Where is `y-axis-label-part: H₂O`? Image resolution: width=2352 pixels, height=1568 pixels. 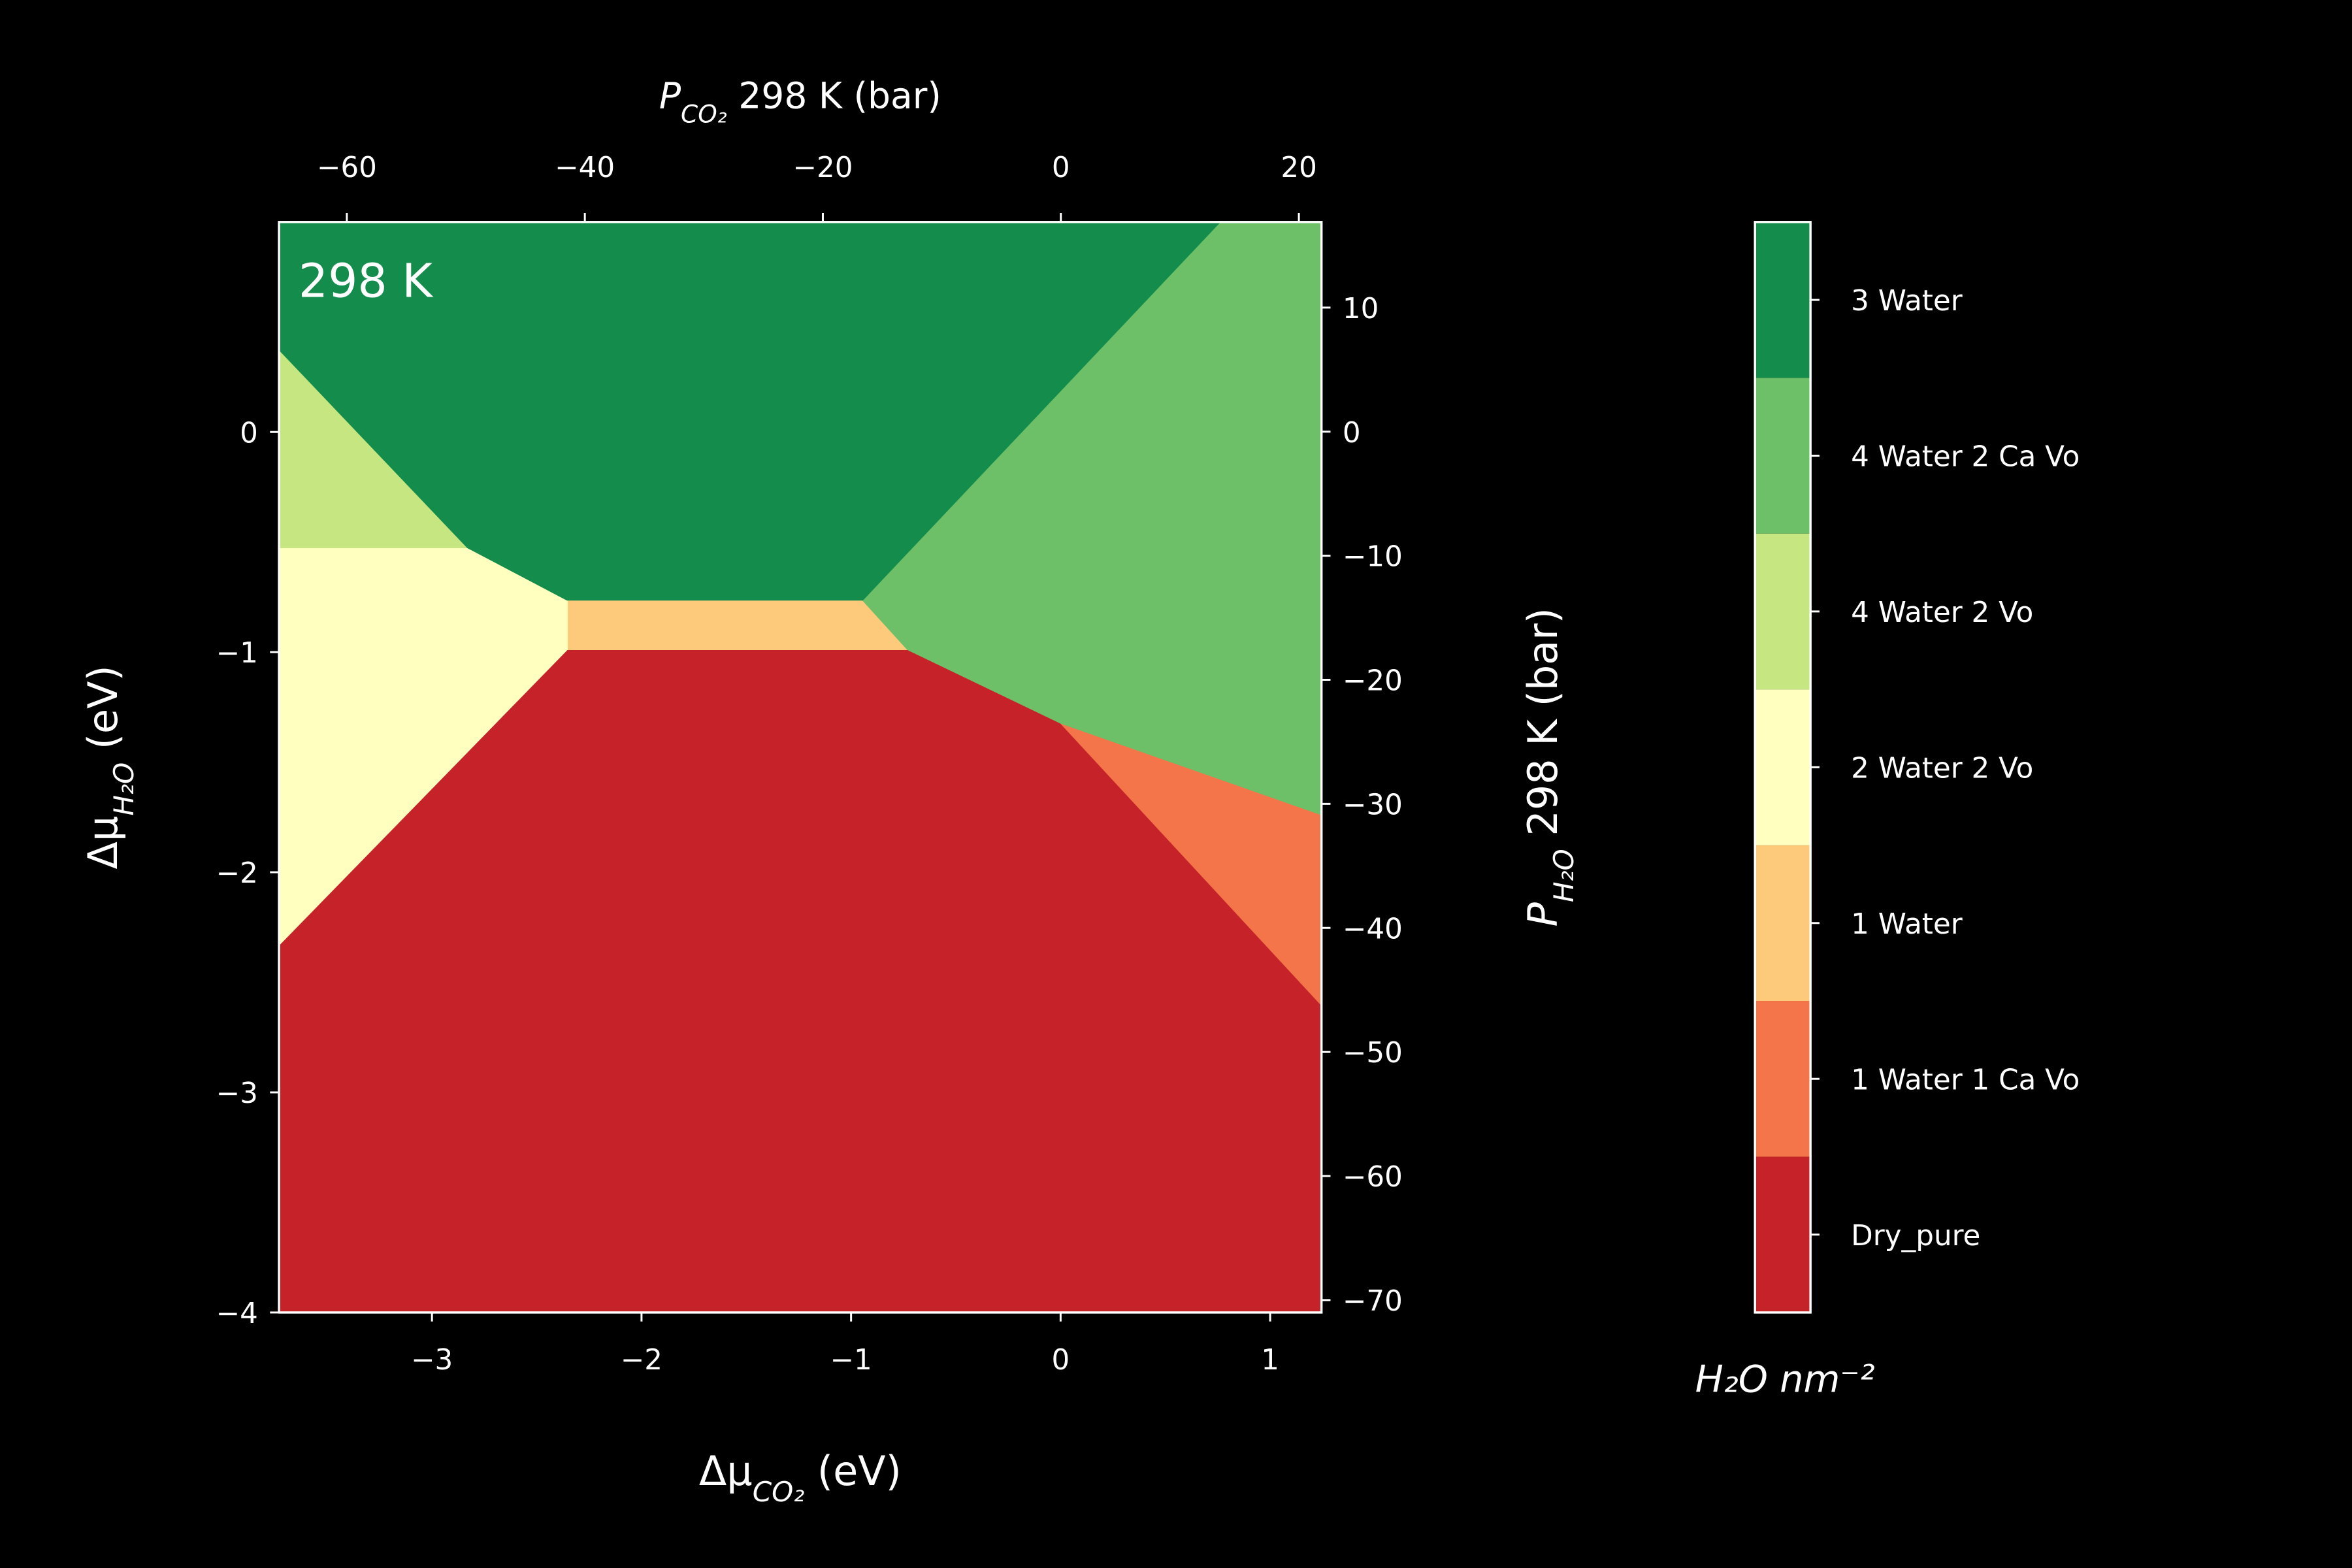
y-axis-label-part: H₂O is located at coordinates (124, 789).